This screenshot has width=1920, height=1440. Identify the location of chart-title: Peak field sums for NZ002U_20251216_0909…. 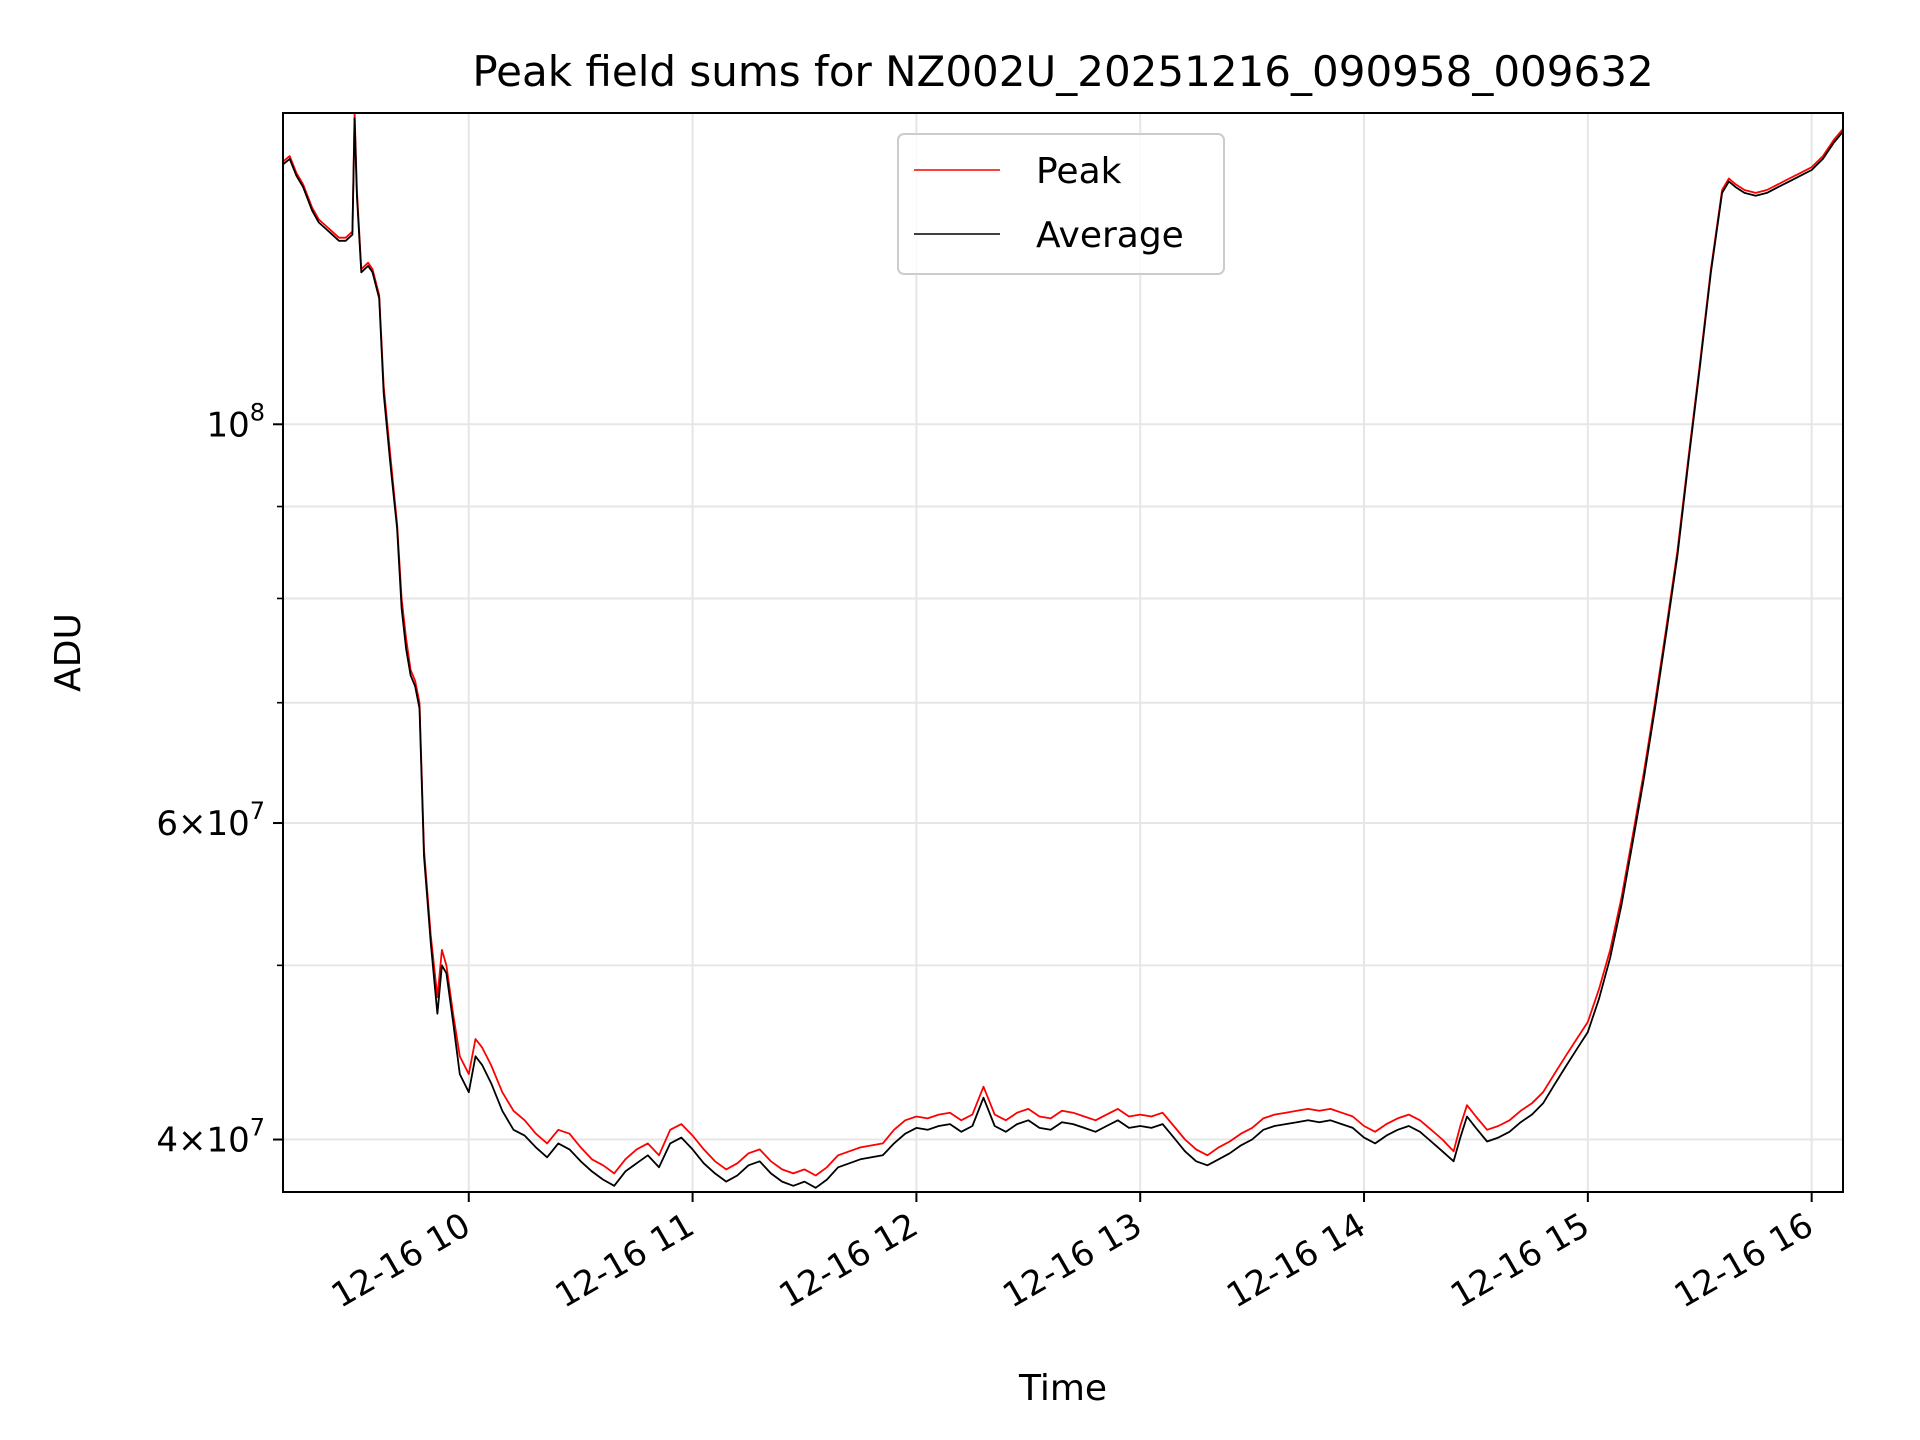
(1062, 71).